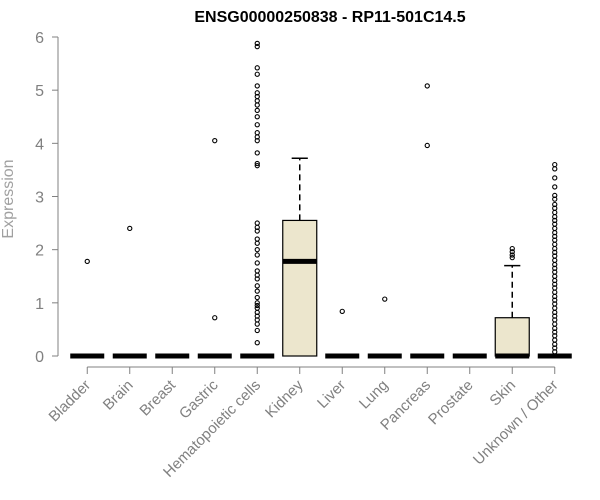 This screenshot has width=600, height=500. Describe the element at coordinates (374, 395) in the screenshot. I see `x-tick-label: Lung` at that location.